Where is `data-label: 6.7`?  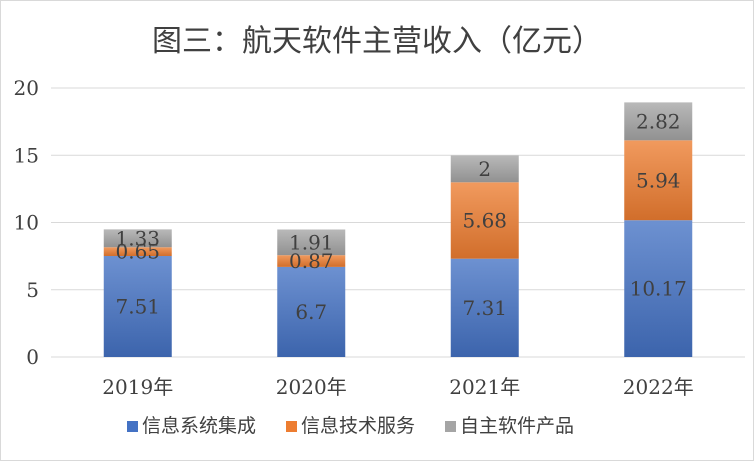
data-label: 6.7 is located at coordinates (311, 312).